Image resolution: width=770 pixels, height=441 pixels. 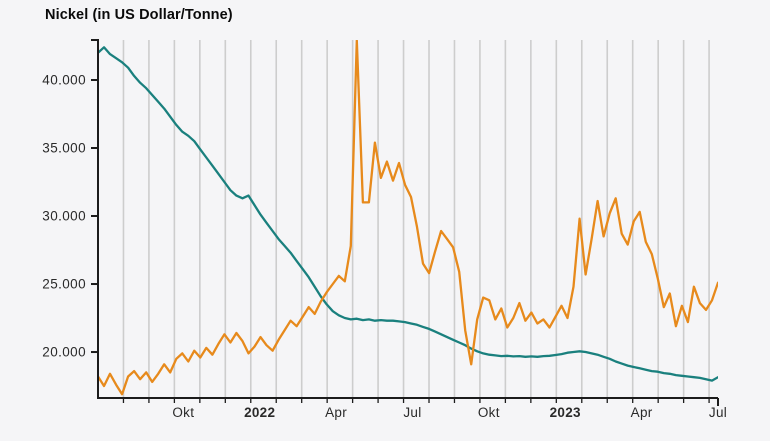 What do you see at coordinates (64, 216) in the screenshot?
I see `y-axis-tick-label: 30.000` at bounding box center [64, 216].